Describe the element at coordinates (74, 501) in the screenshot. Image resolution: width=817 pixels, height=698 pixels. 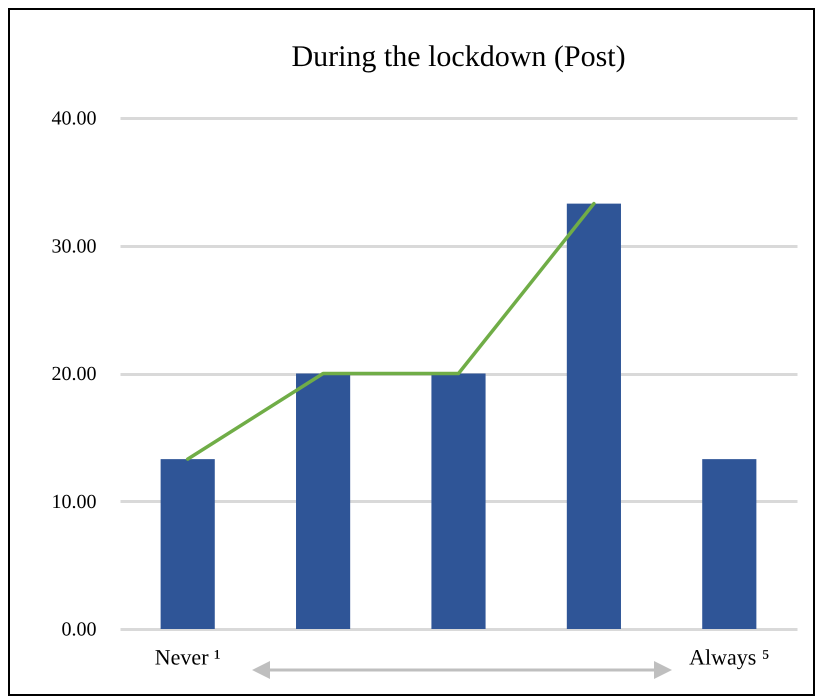
I see `y-tick-label: 10.00` at that location.